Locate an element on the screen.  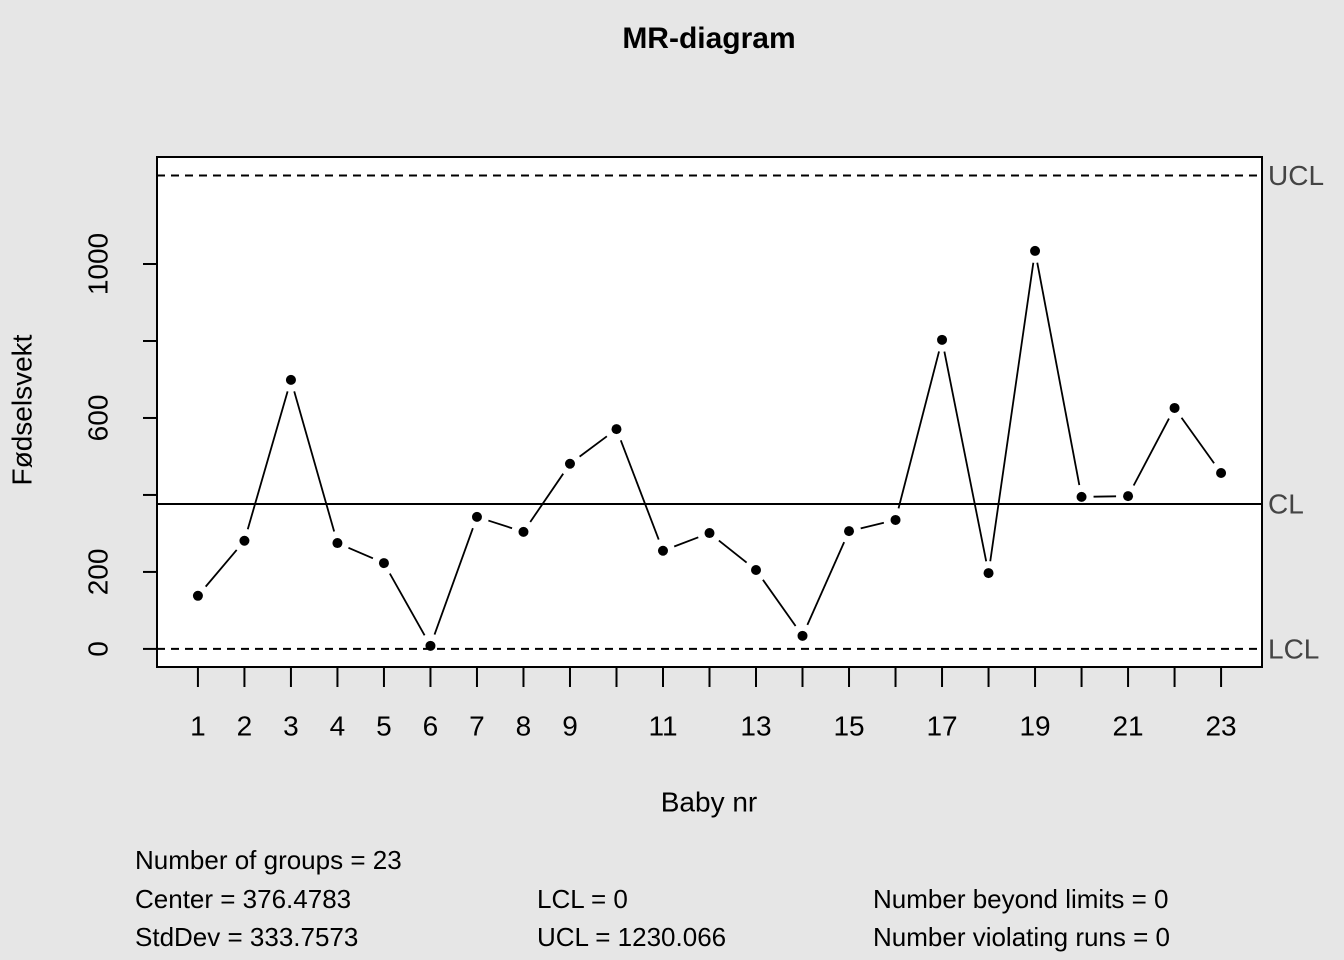
y-axis-label: Fødselsvekt is located at coordinates (21, 409).